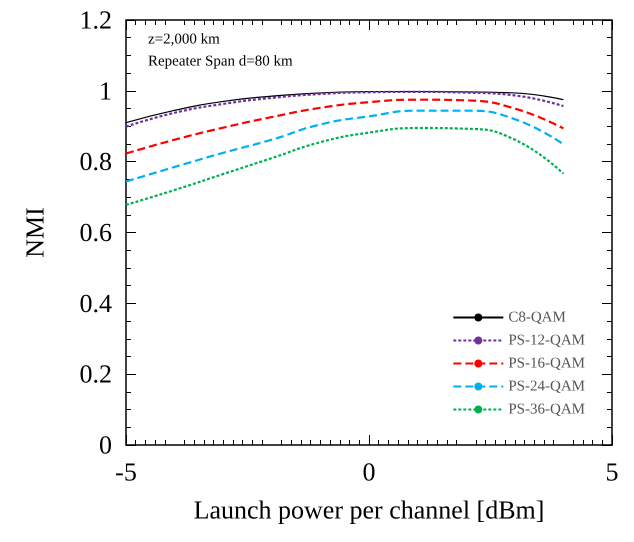  I want to click on x-tick-label: 5, so click(612, 472).